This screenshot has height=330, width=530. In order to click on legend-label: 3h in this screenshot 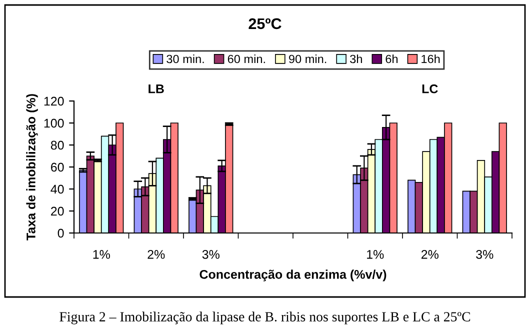, I will do `click(356, 59)`.